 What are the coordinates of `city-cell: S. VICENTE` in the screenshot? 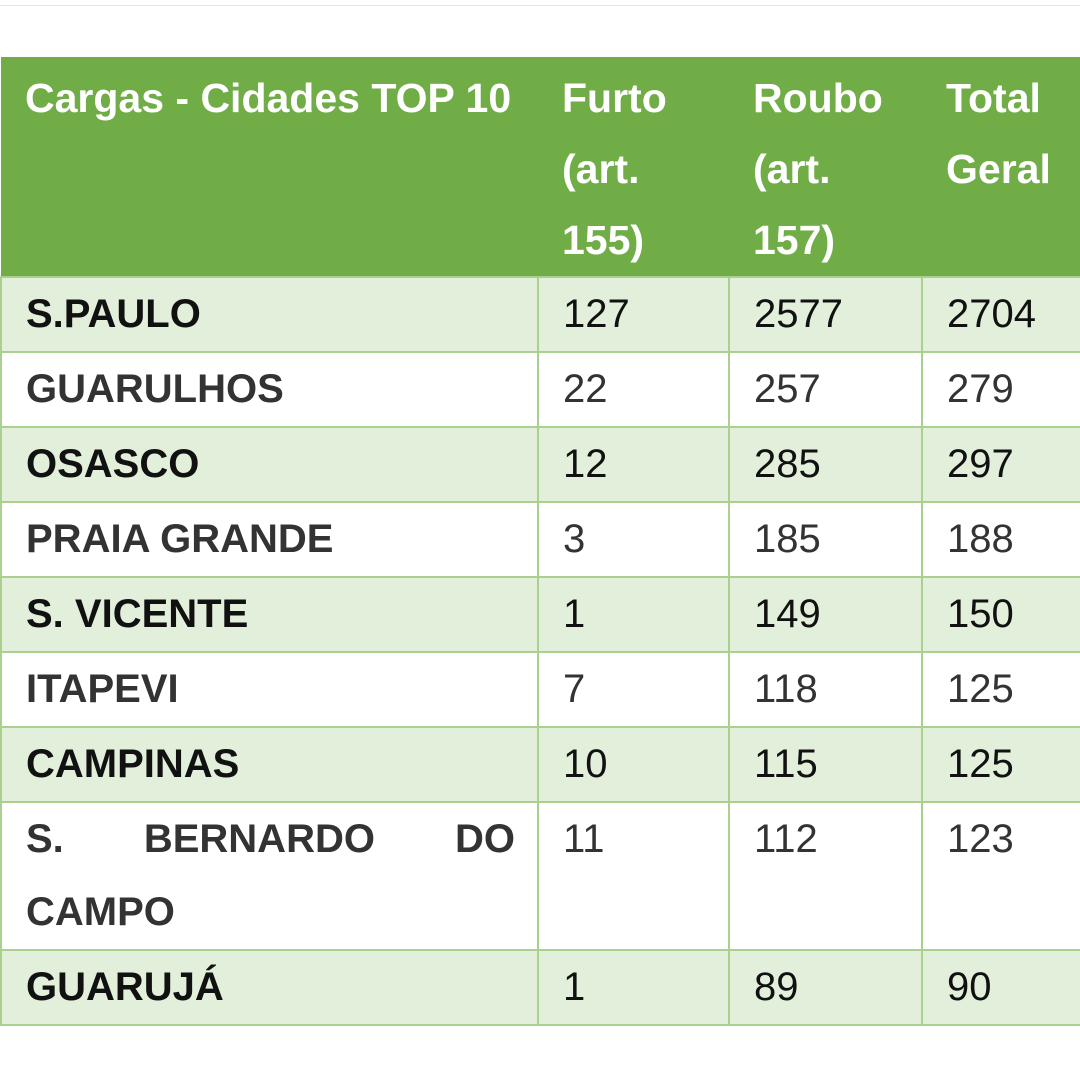 It's located at (269, 614).